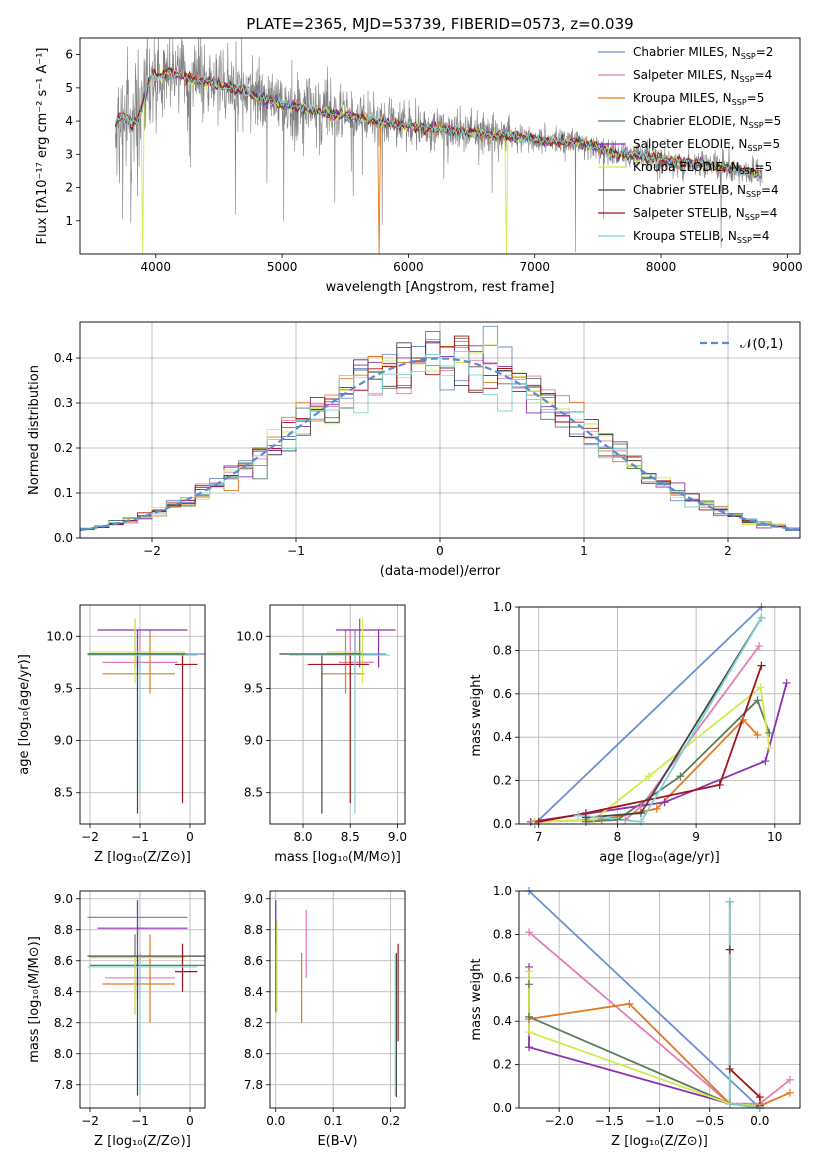 The image size is (819, 1170). Describe the element at coordinates (253, 1023) in the screenshot. I see `y-tick-label: 8.2` at that location.